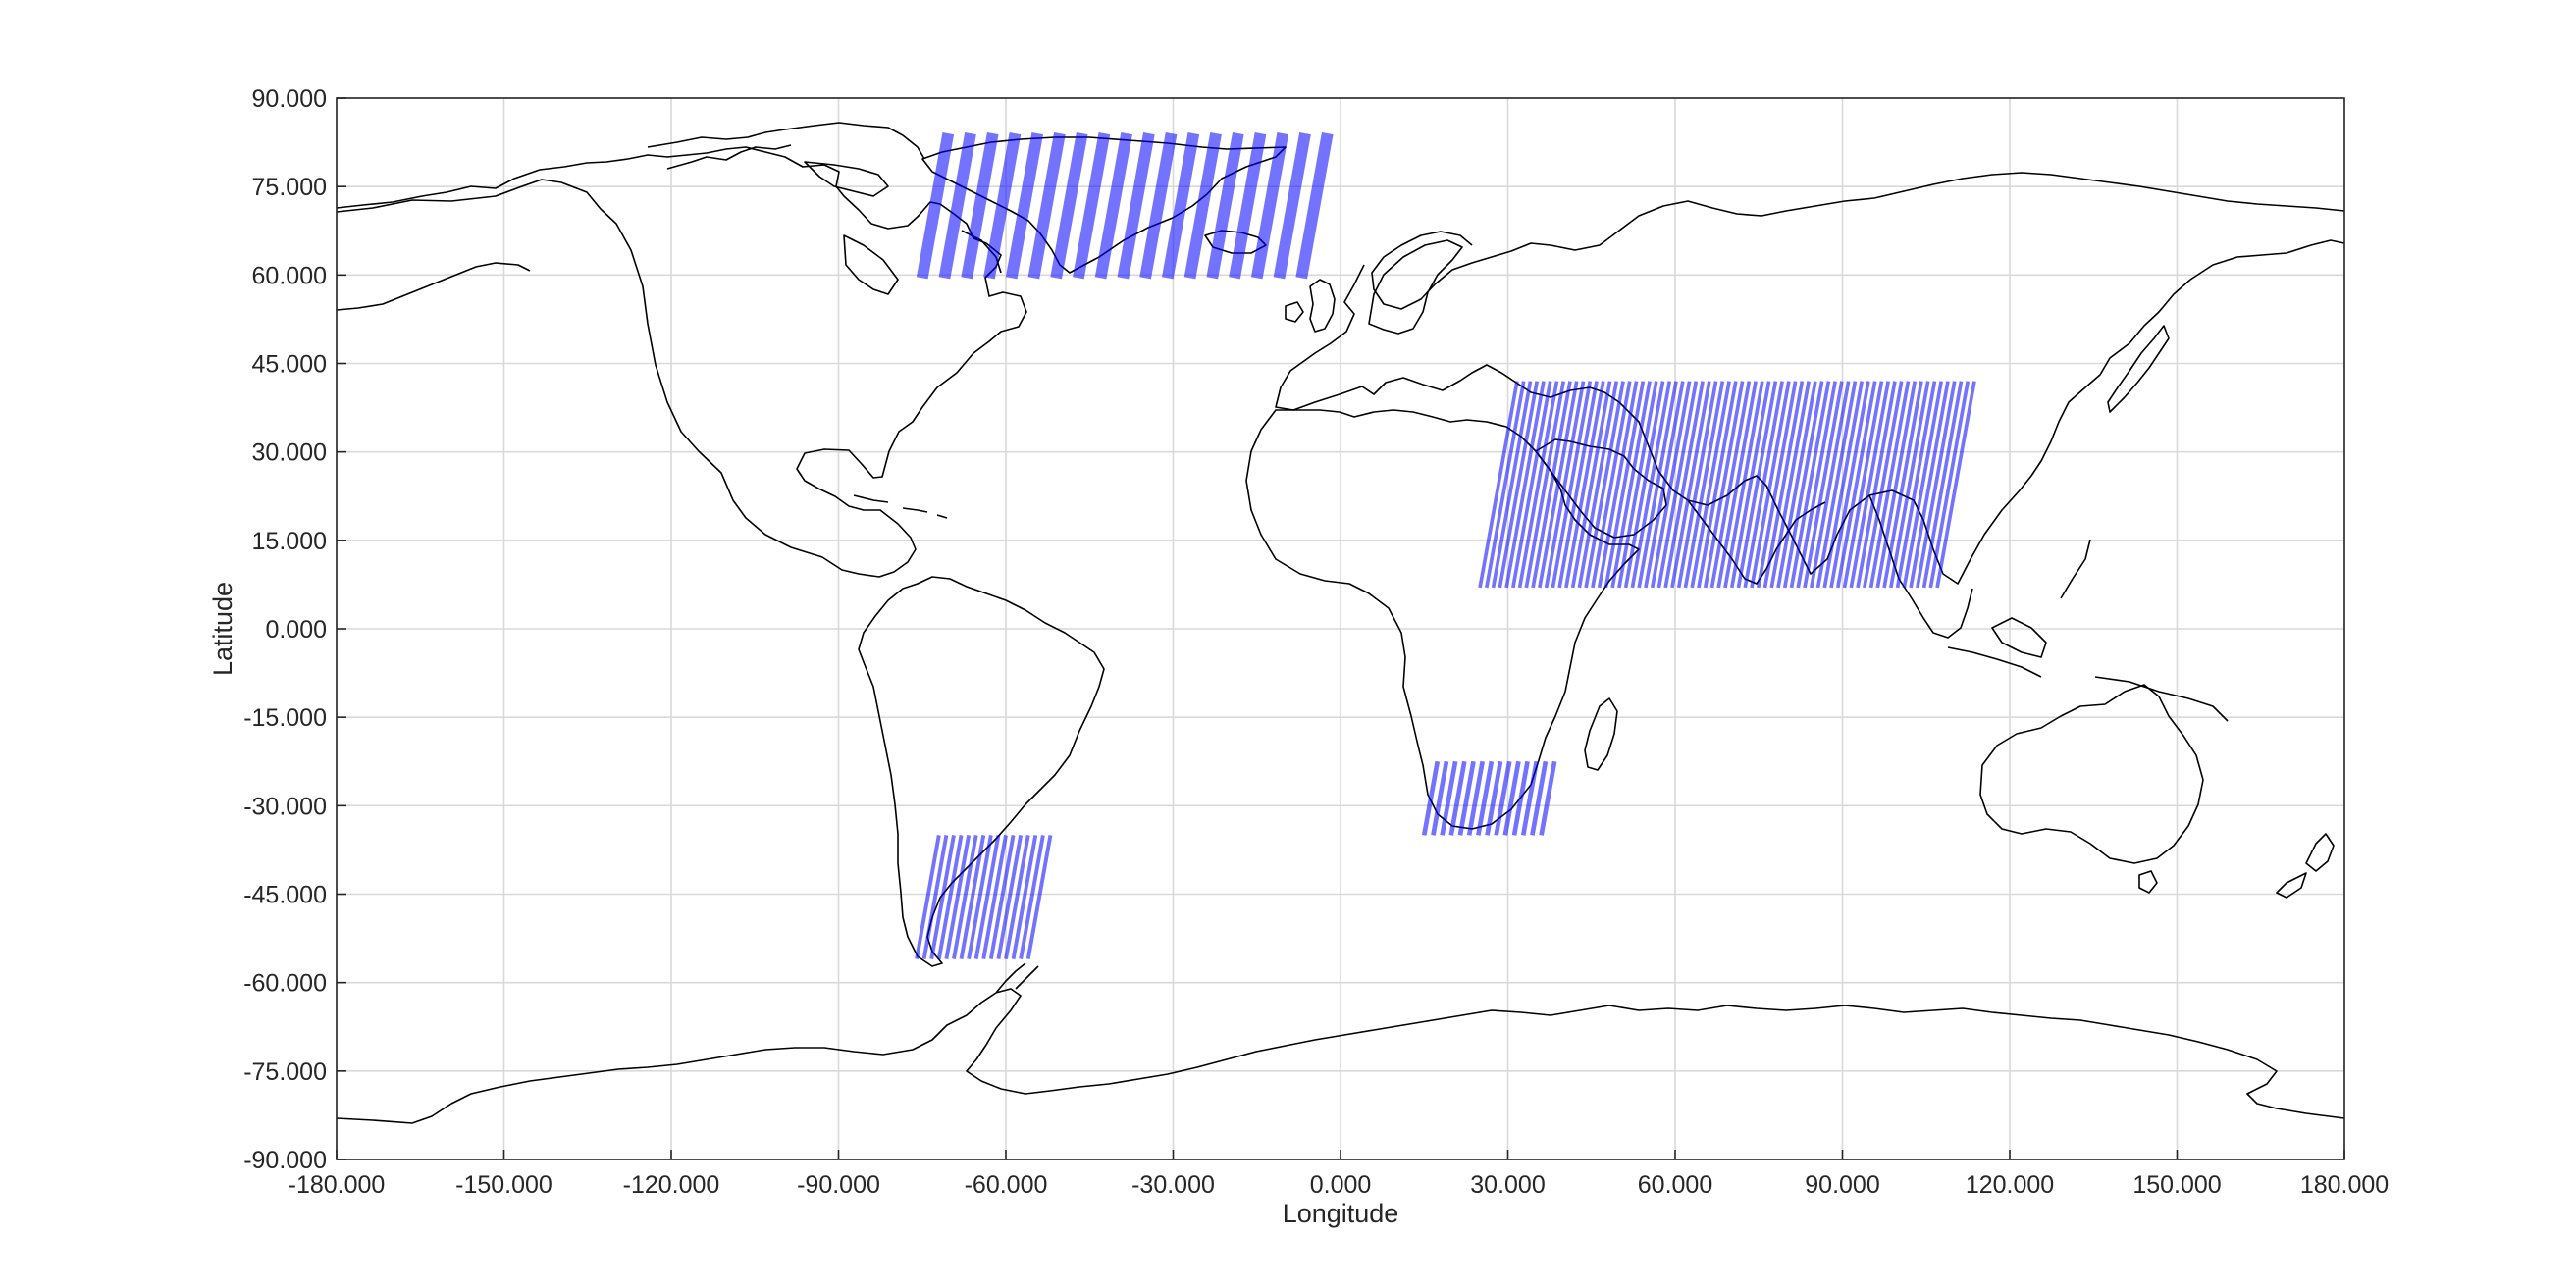 Image resolution: width=2576 pixels, height=1288 pixels. What do you see at coordinates (289, 541) in the screenshot?
I see `y-tick-label: 15.000` at bounding box center [289, 541].